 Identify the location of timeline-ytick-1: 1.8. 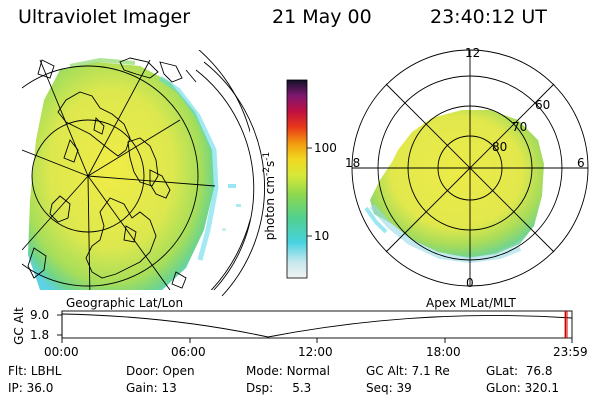
(40, 335).